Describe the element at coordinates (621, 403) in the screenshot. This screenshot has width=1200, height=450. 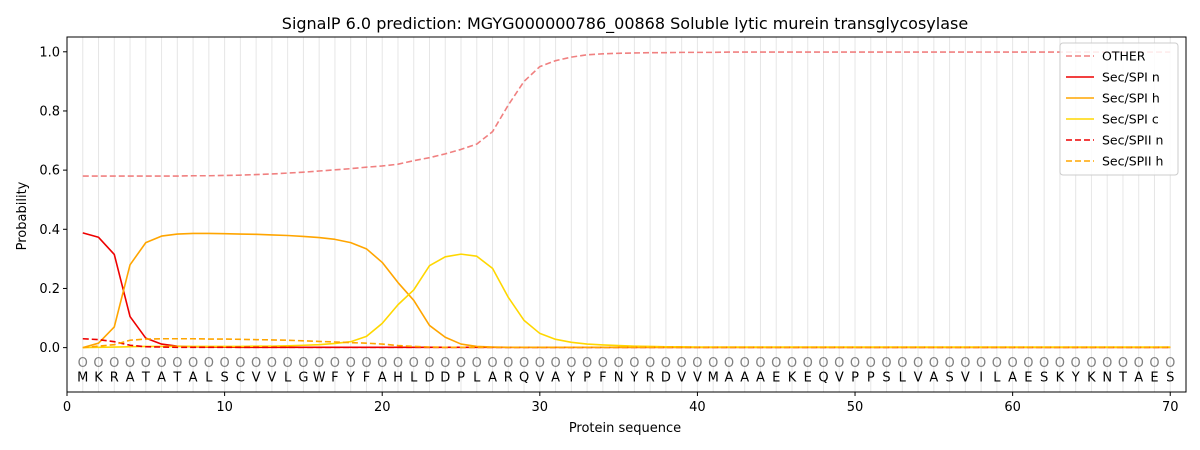
I see `x-axis-ticks: 0 10 20 30 40 50 60 70` at that location.